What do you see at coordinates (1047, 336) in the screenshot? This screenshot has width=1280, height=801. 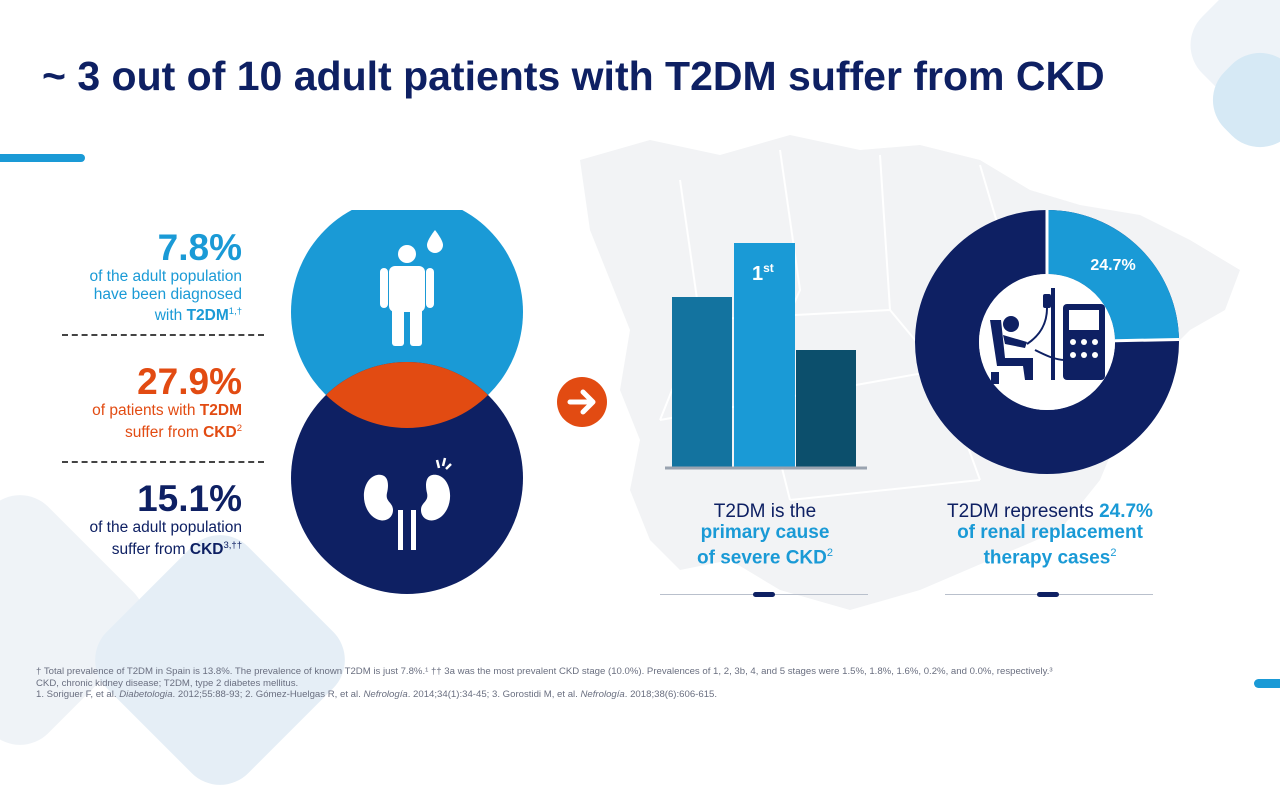 I see `dialysis-patient-icon` at bounding box center [1047, 336].